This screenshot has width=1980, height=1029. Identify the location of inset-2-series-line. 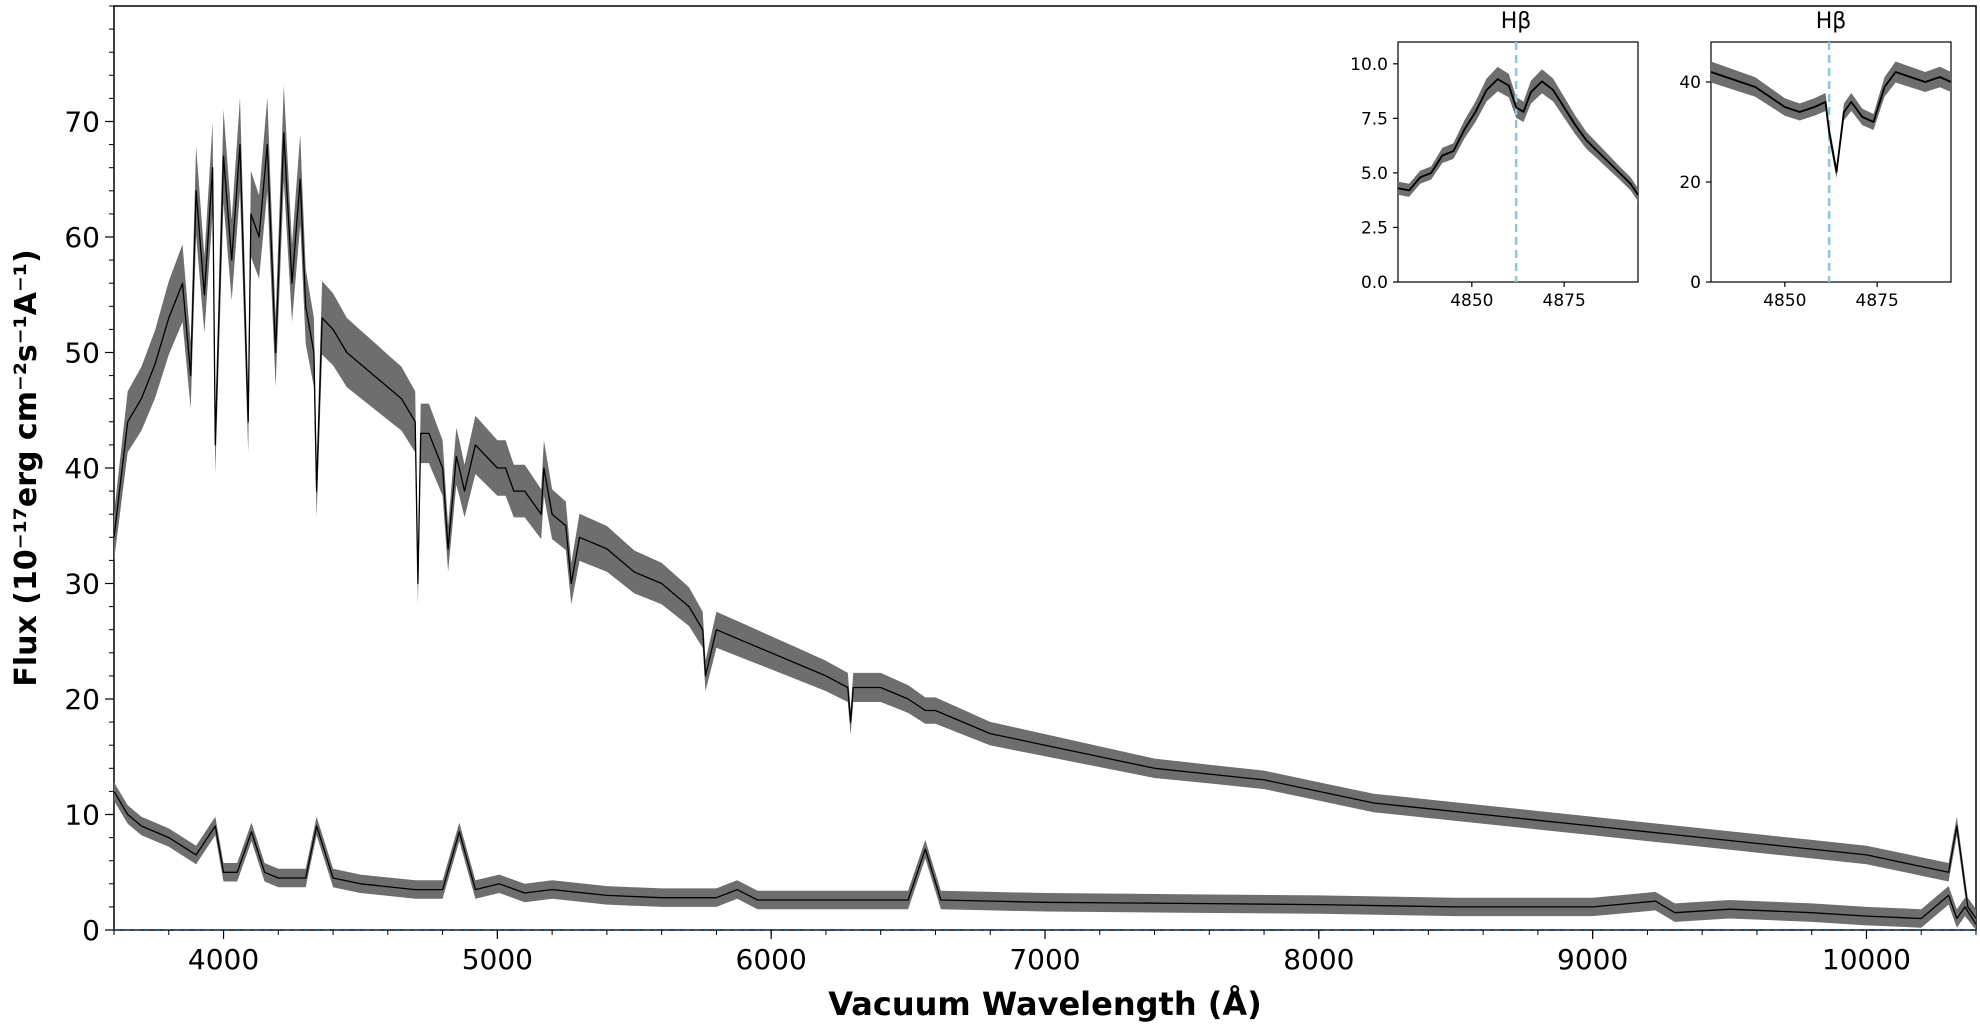
(1831, 122).